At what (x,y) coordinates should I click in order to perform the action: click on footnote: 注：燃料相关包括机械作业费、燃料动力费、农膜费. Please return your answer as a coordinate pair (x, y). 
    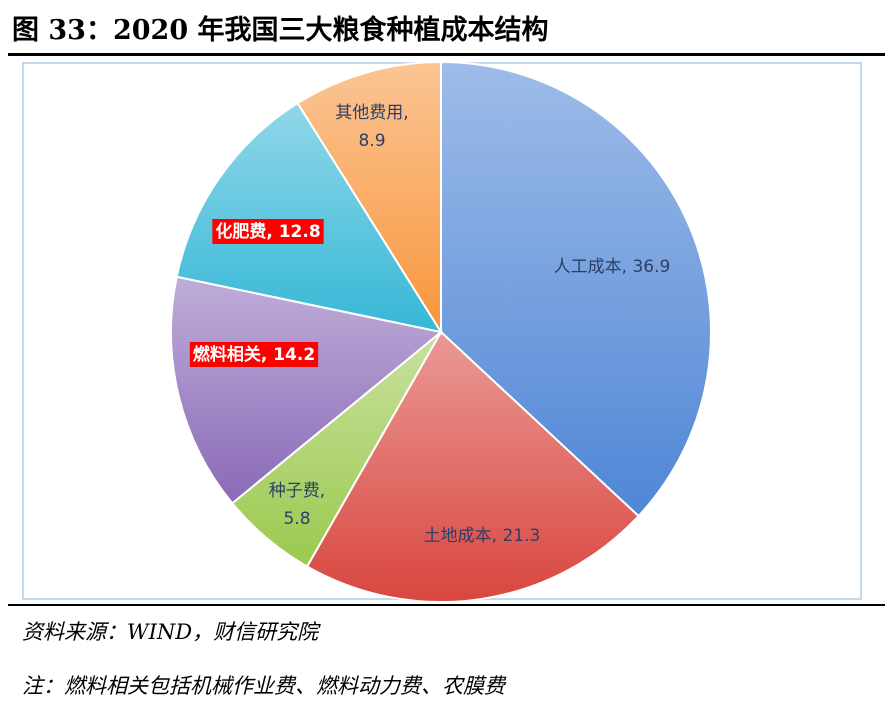
    Looking at the image, I should click on (263, 686).